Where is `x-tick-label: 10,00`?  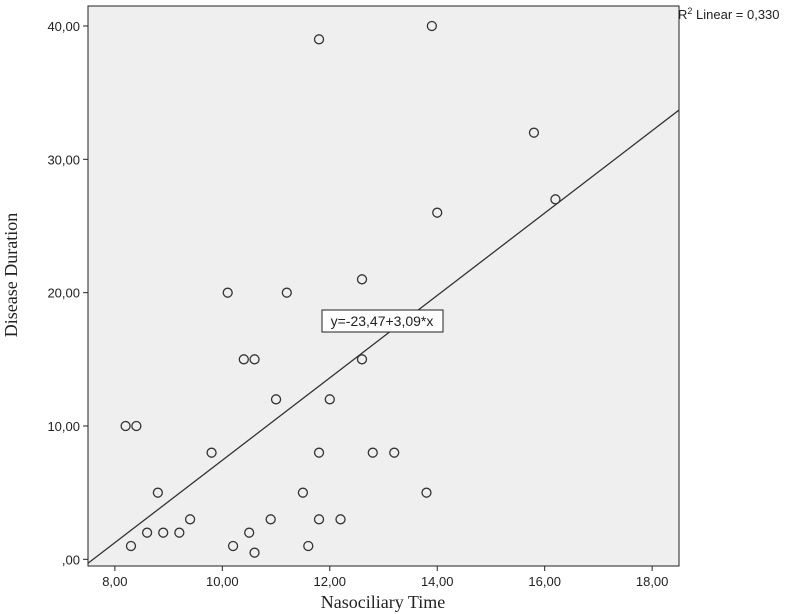
x-tick-label: 10,00 is located at coordinates (222, 581).